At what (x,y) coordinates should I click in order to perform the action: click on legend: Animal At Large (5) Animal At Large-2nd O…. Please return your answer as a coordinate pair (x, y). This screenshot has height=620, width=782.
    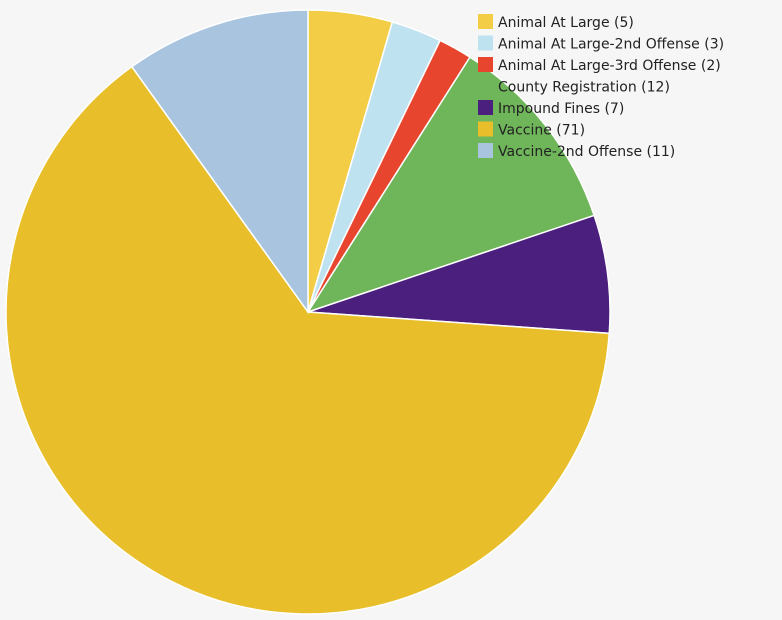
    Looking at the image, I should click on (601, 87).